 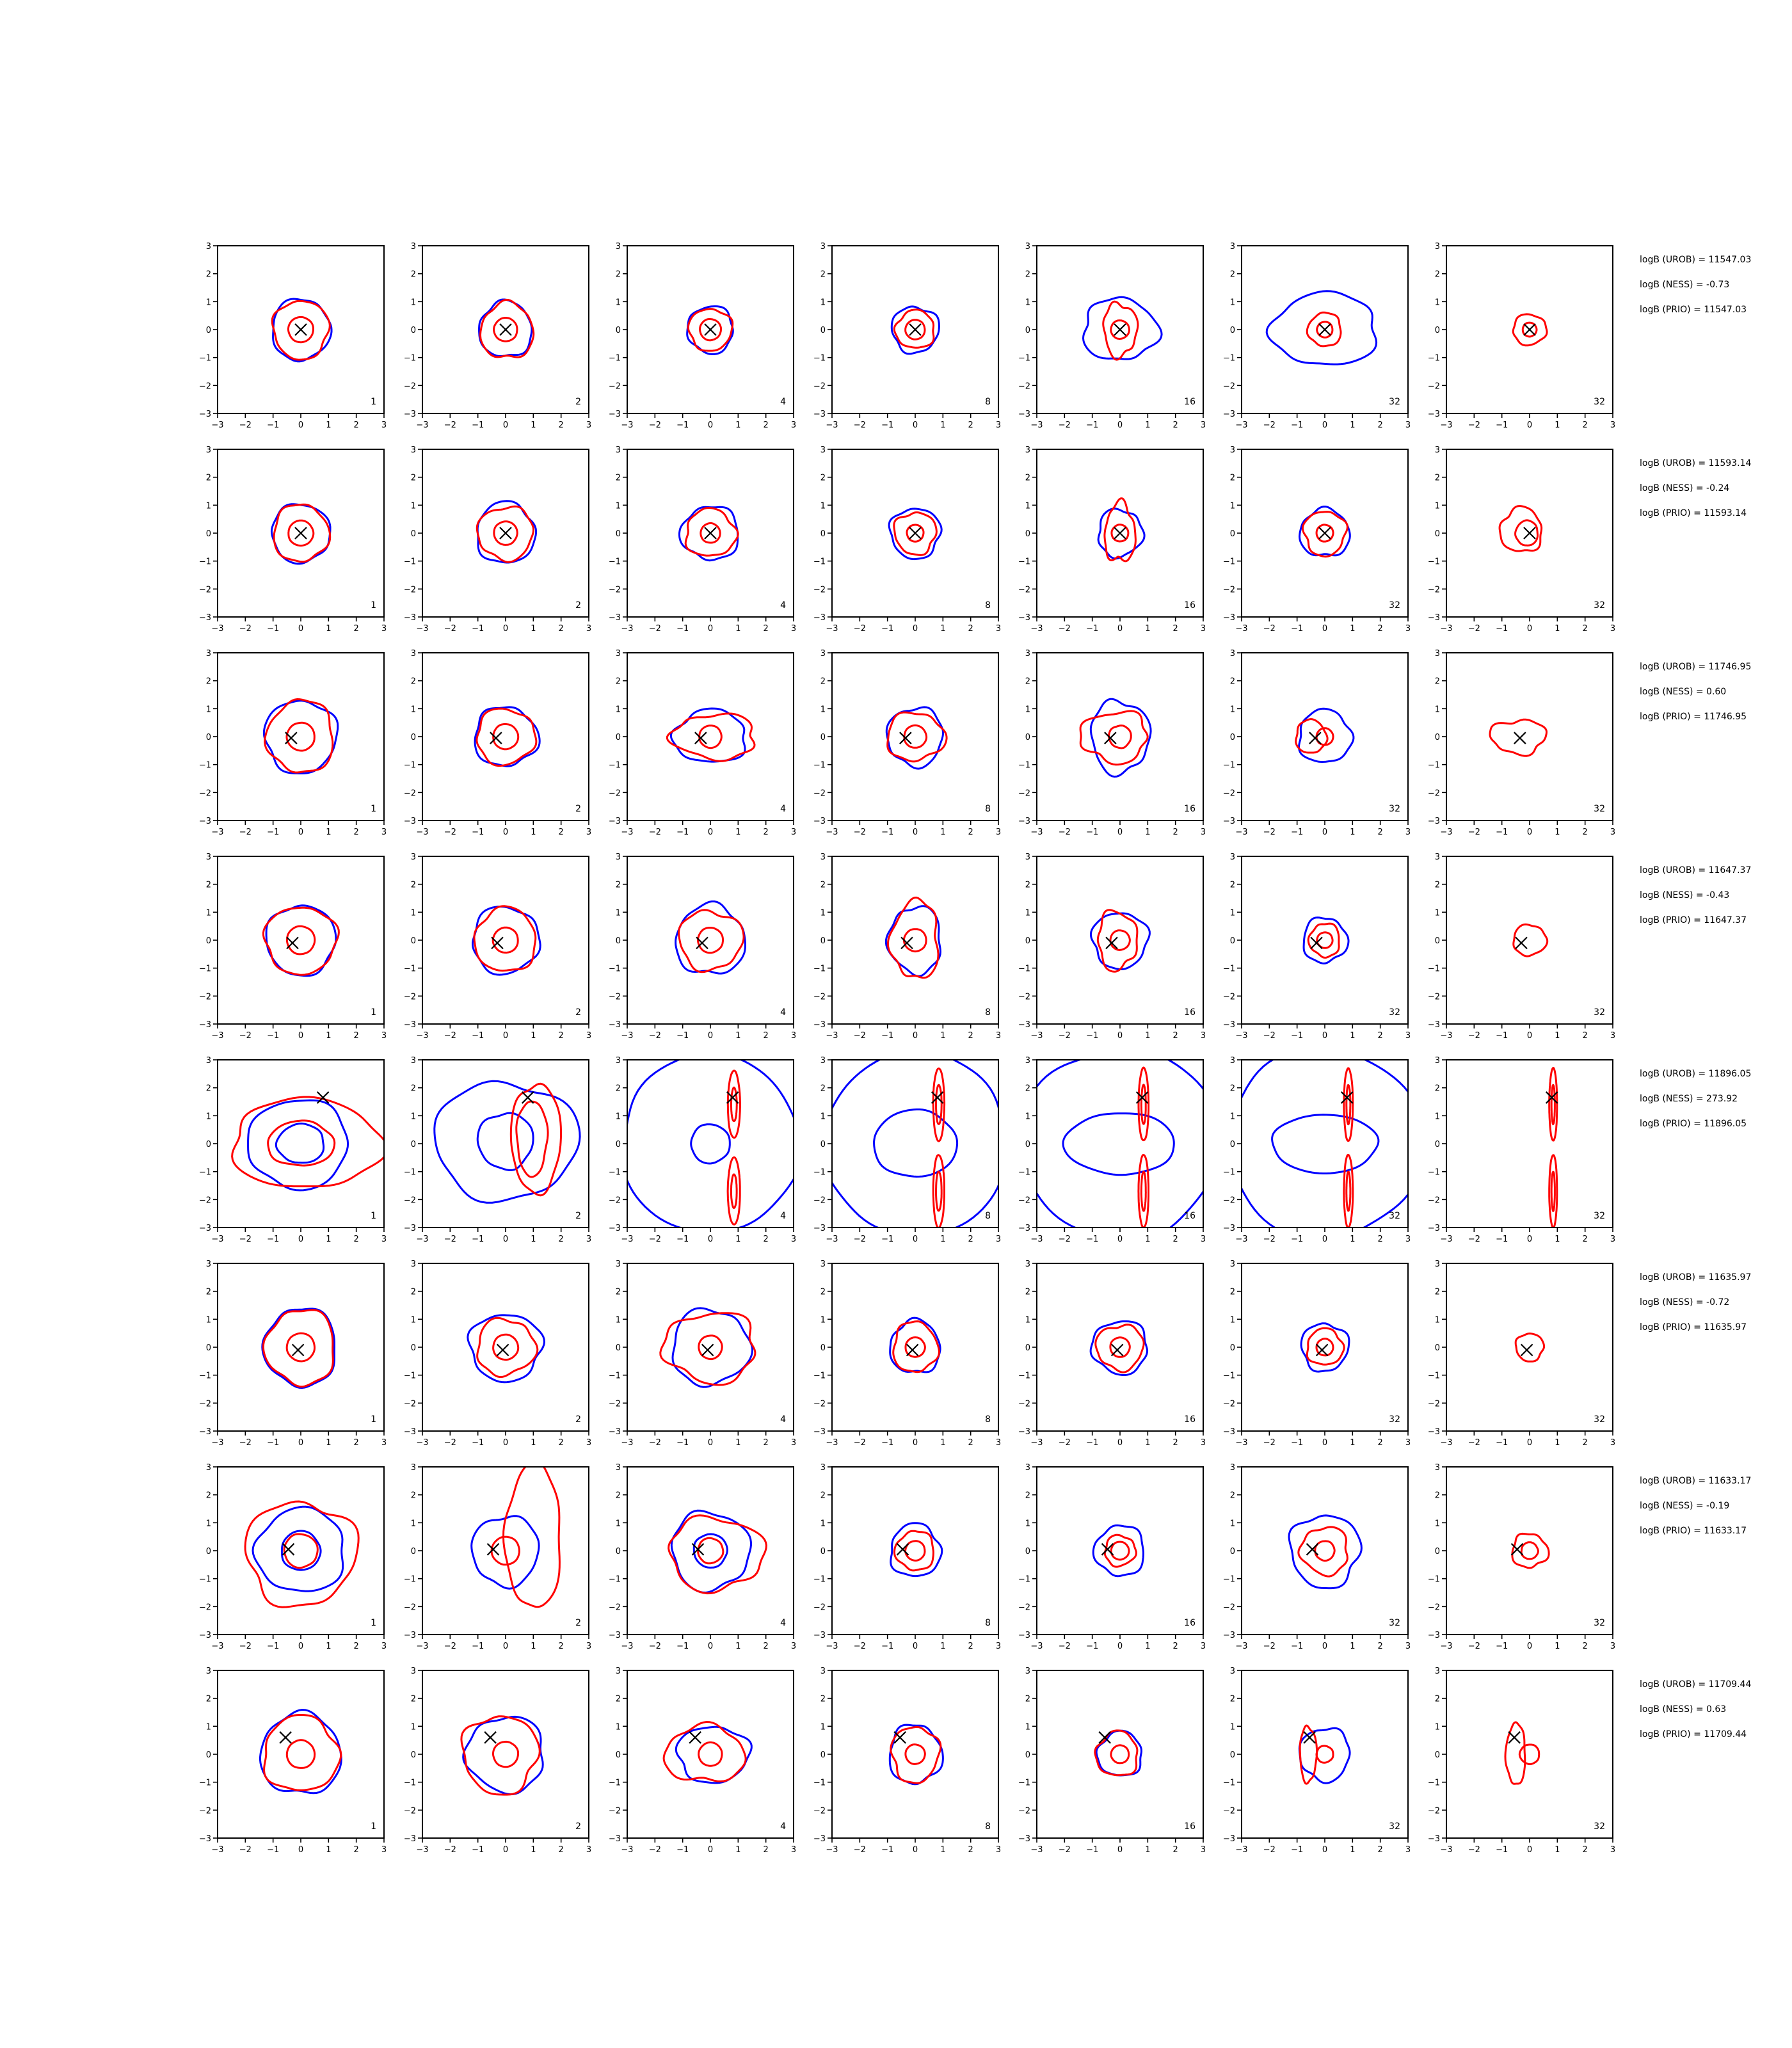 What do you see at coordinates (293, 743) in the screenshot?
I see `panel: −3 −2 −1 0 1 2 3 −3 −2 −1 0 1 2 3 1` at bounding box center [293, 743].